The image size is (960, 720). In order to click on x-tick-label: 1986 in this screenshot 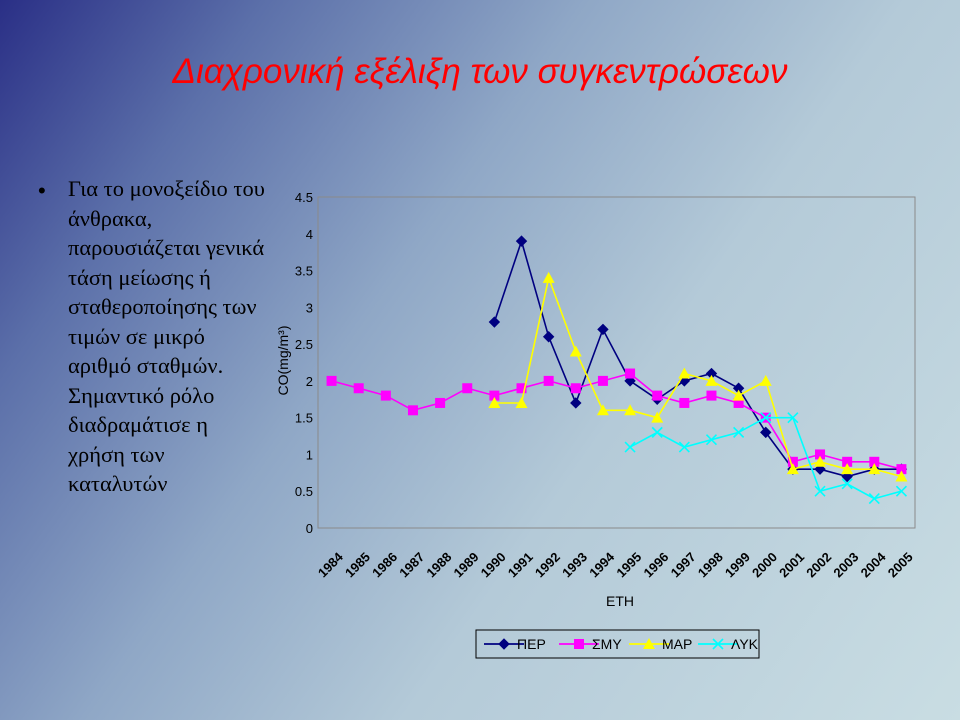, I will do `click(384, 564)`.